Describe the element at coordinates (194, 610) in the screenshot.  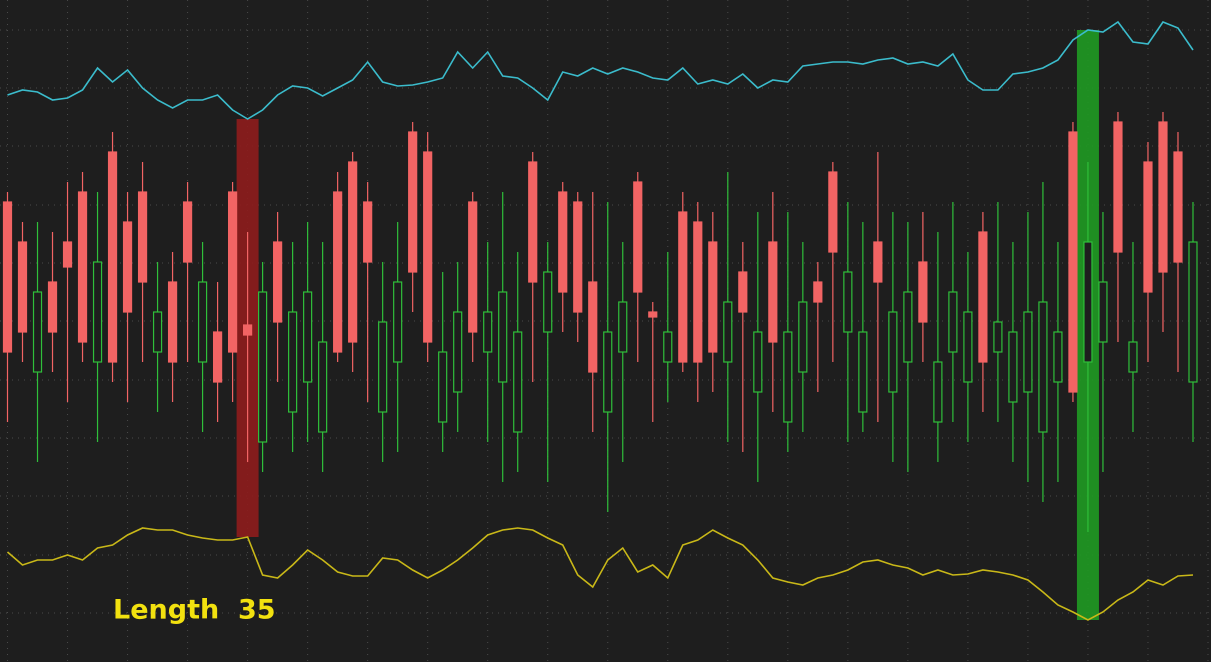
I see `annotation: Length 35` at that location.